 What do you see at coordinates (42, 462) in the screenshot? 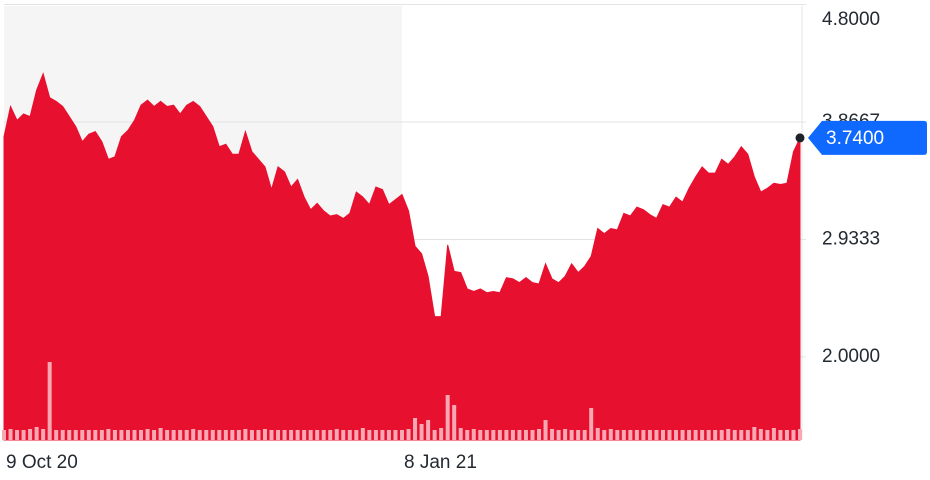
I see `x-tick-label: 9 Oct 20` at bounding box center [42, 462].